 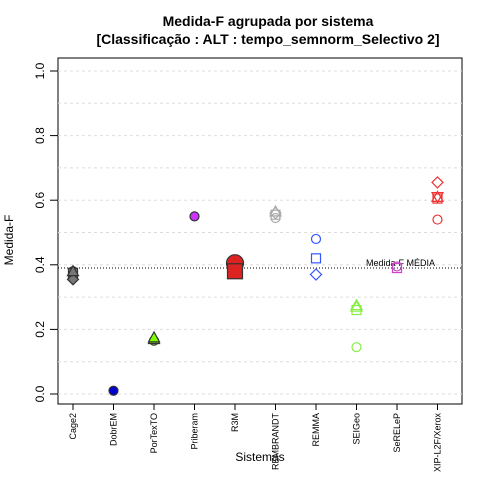 What do you see at coordinates (40, 200) in the screenshot?
I see `y-tick-label: 0.6` at bounding box center [40, 200].